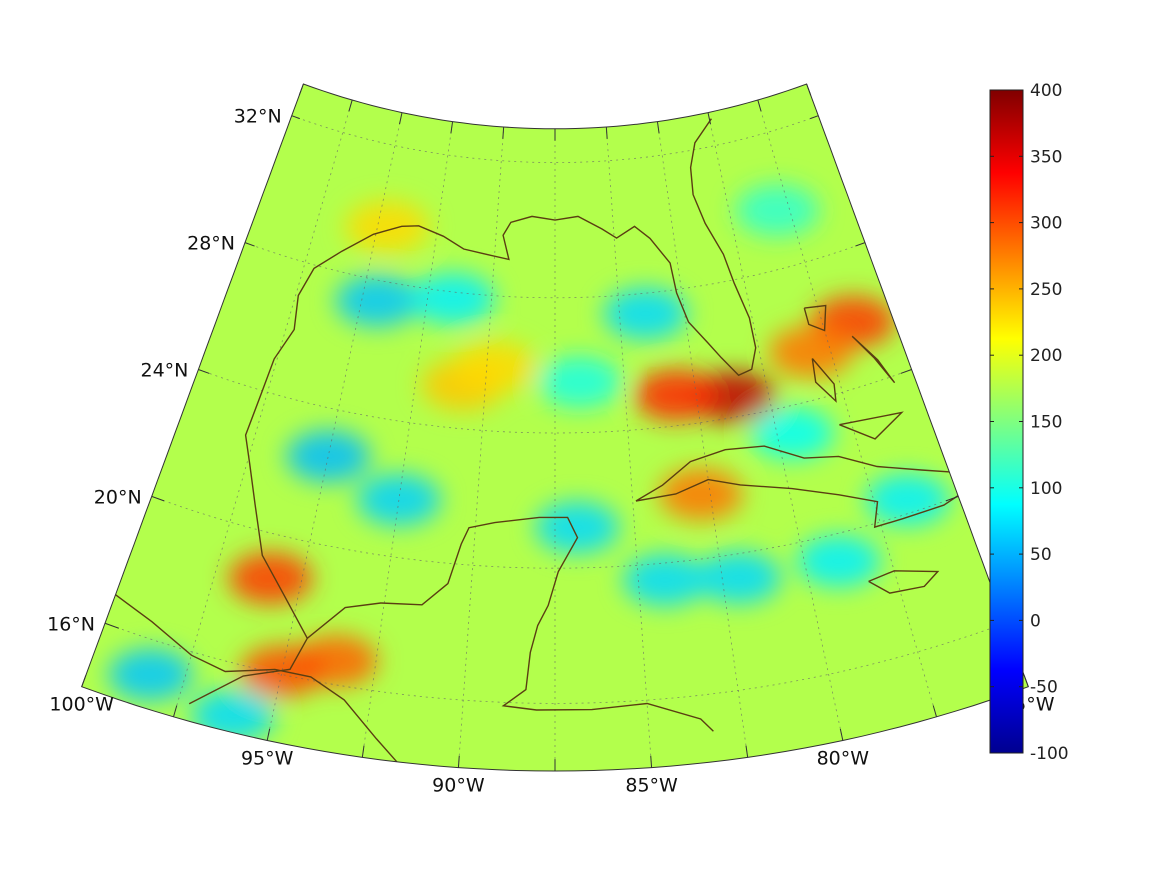  I want to click on colorbar-tick-label: 150, so click(1046, 423).